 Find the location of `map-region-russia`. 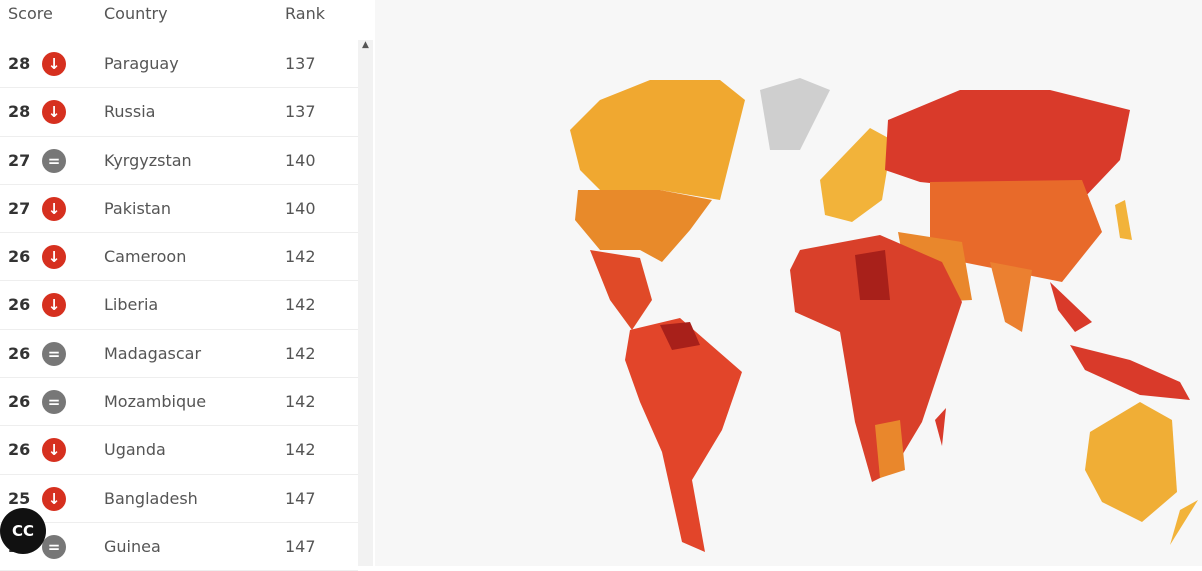

map-region-russia is located at coordinates (1007, 145).